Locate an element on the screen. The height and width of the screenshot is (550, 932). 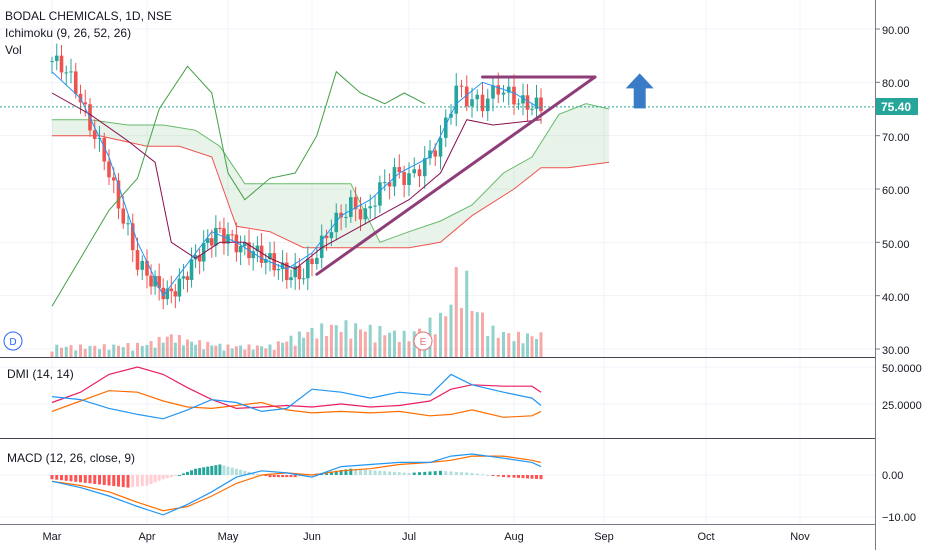
macd-tick-0: 0.00 is located at coordinates (892, 476).